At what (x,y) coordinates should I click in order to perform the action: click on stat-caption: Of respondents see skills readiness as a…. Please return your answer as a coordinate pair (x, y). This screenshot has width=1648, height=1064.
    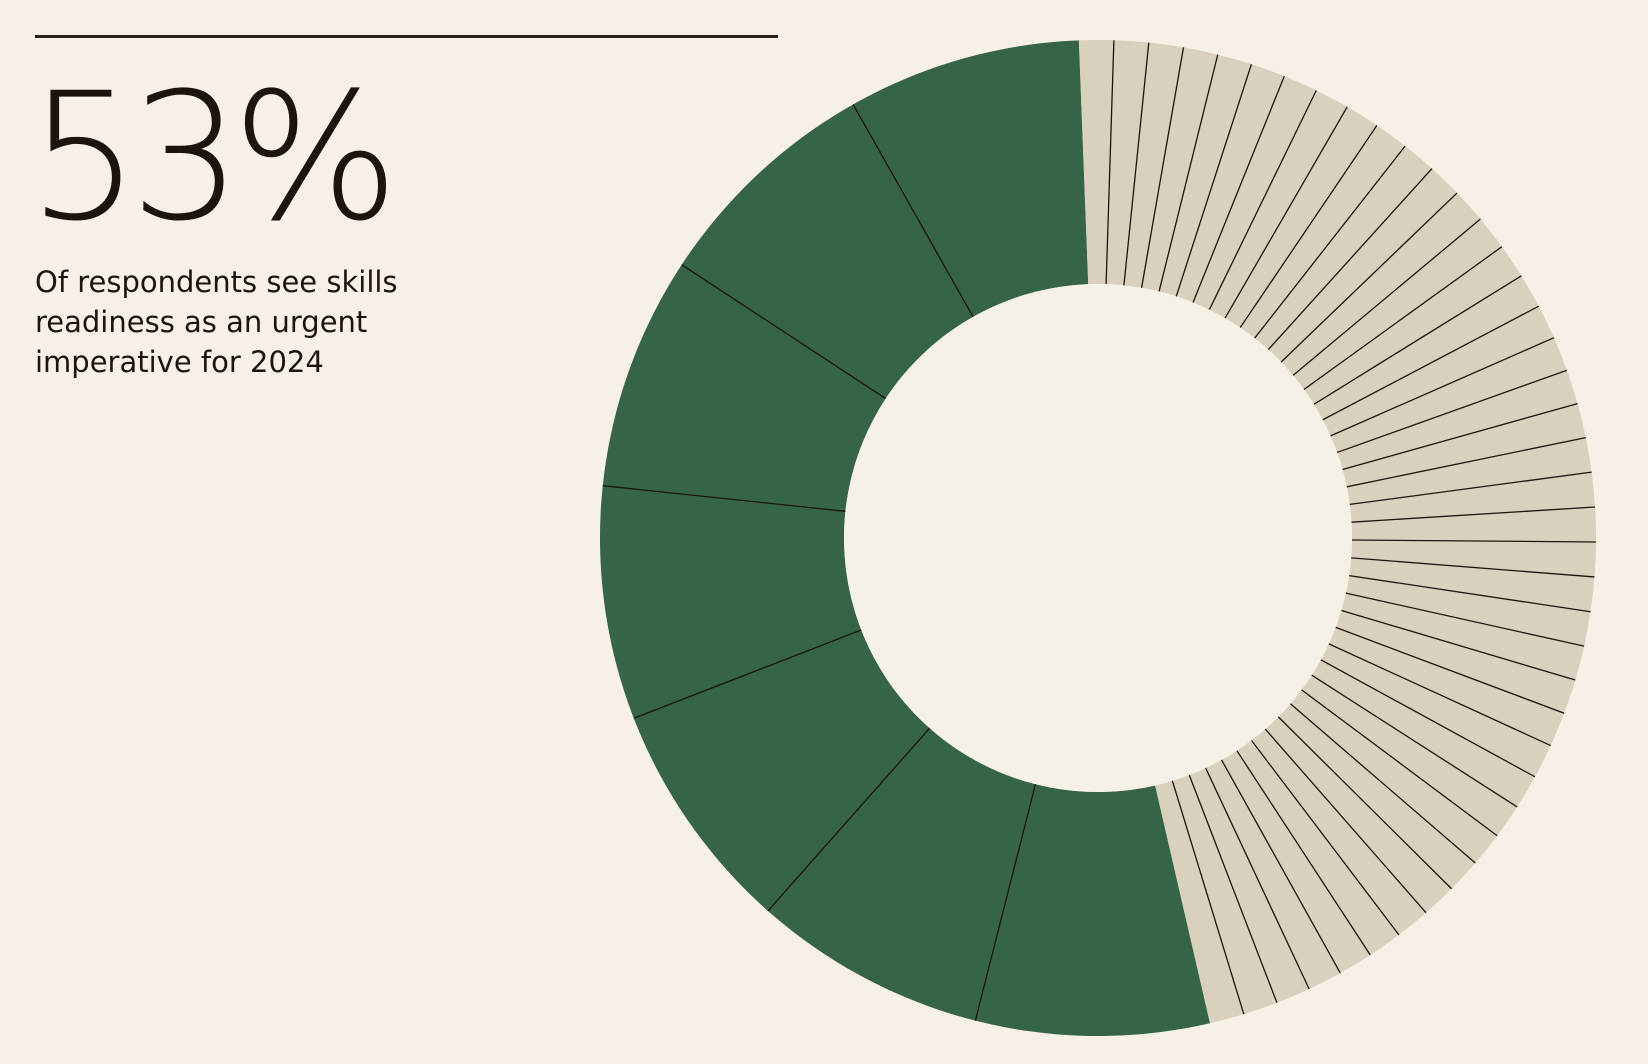
    Looking at the image, I should click on (250, 322).